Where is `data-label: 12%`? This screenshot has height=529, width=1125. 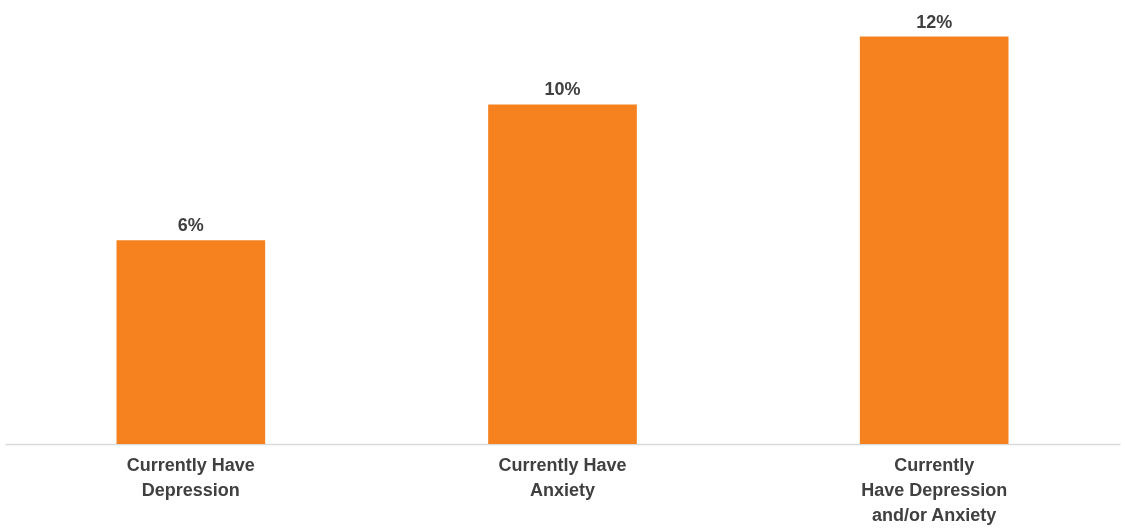 data-label: 12% is located at coordinates (934, 21).